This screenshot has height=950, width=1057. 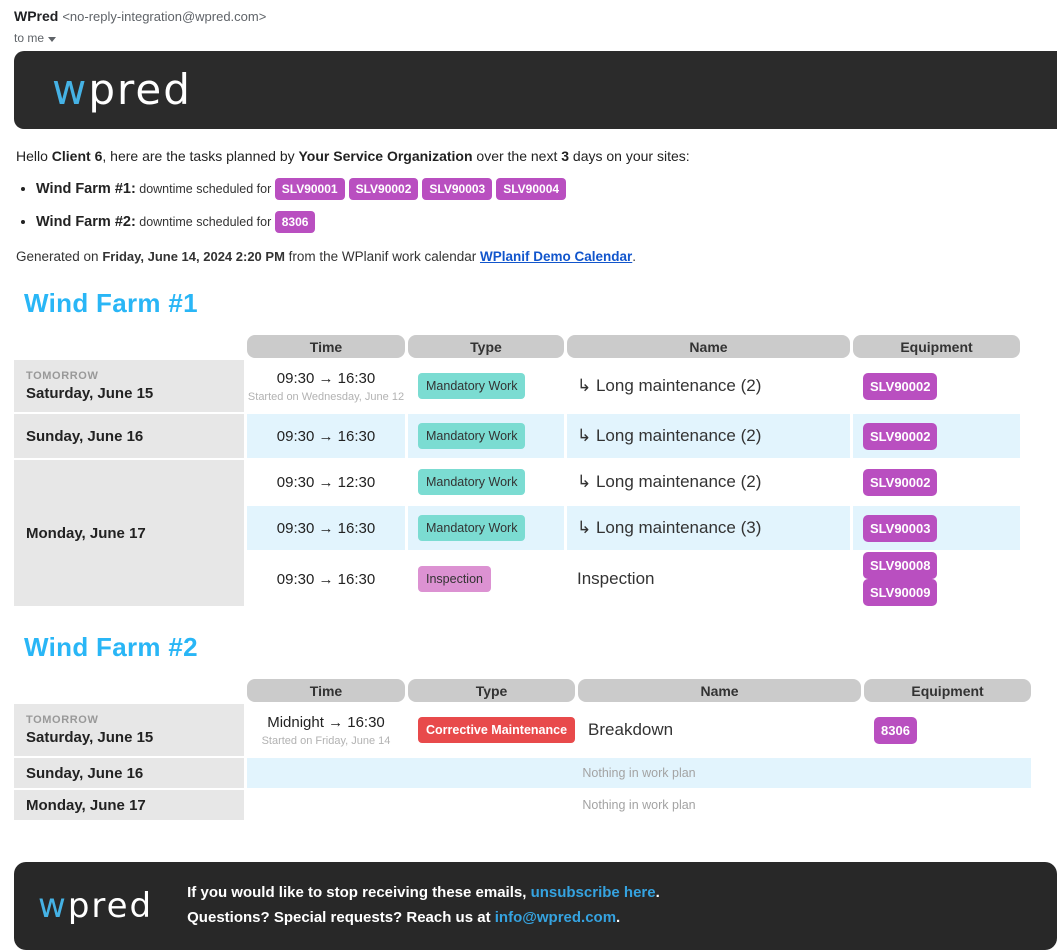 I want to click on recipient-label: to me, so click(x=29, y=38).